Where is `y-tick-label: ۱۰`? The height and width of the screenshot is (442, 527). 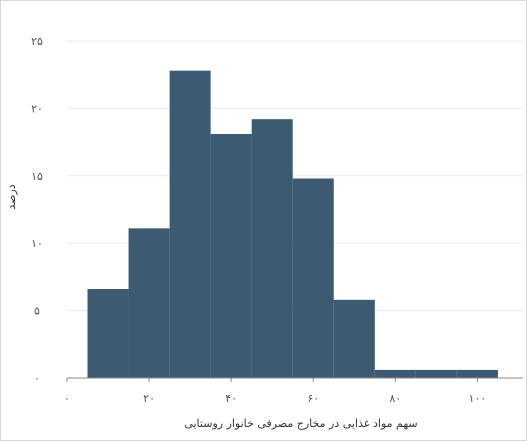 y-tick-label: ۱۰ is located at coordinates (37, 243).